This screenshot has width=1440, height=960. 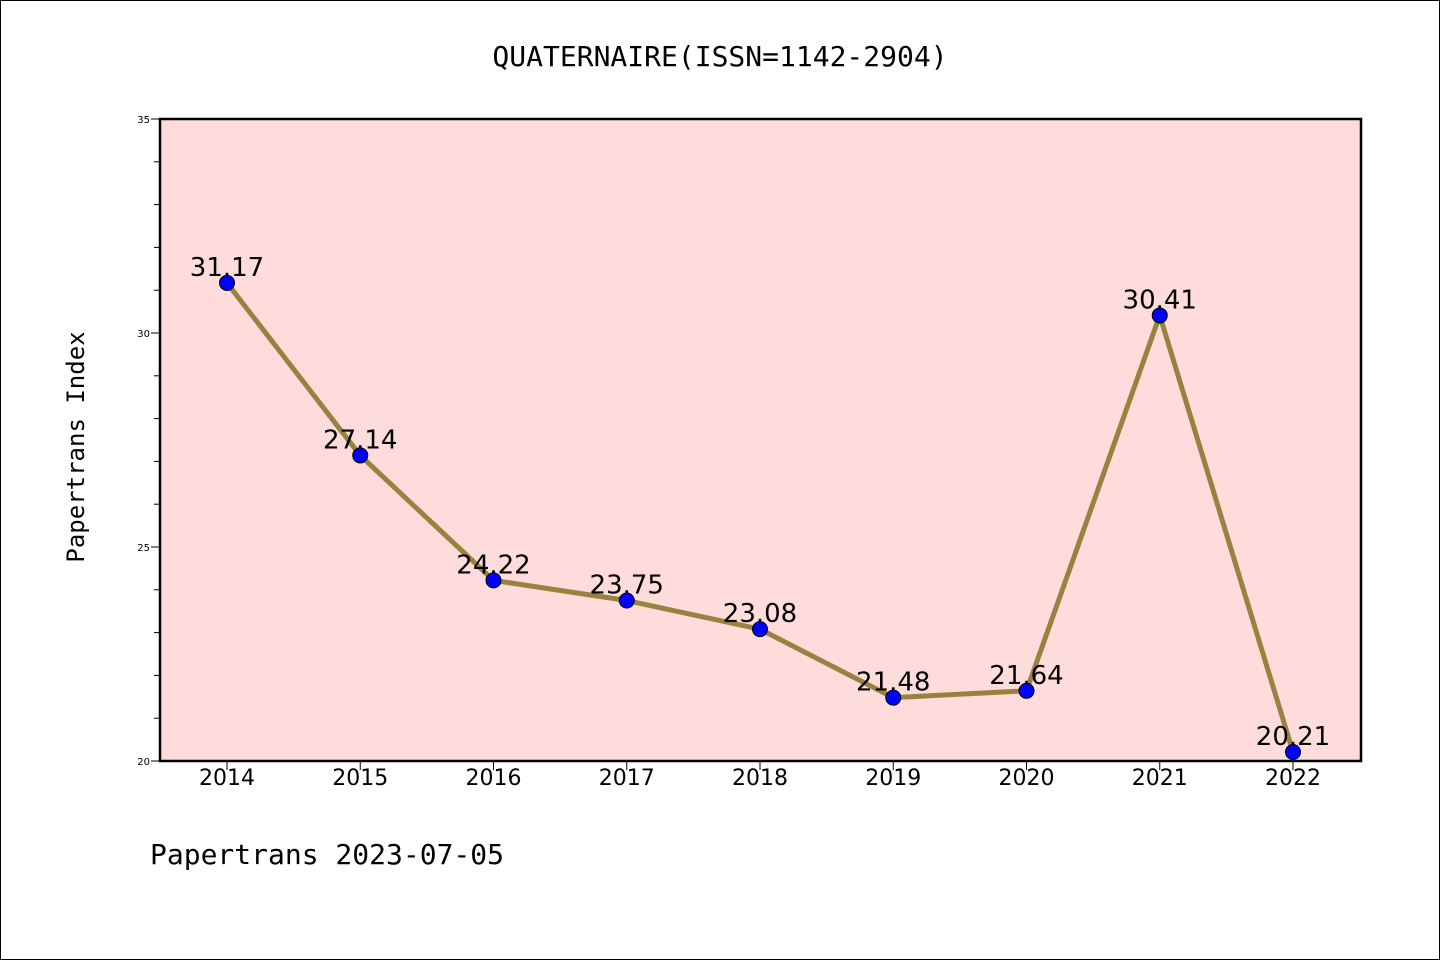 I want to click on data-label: 23.75, so click(x=627, y=586).